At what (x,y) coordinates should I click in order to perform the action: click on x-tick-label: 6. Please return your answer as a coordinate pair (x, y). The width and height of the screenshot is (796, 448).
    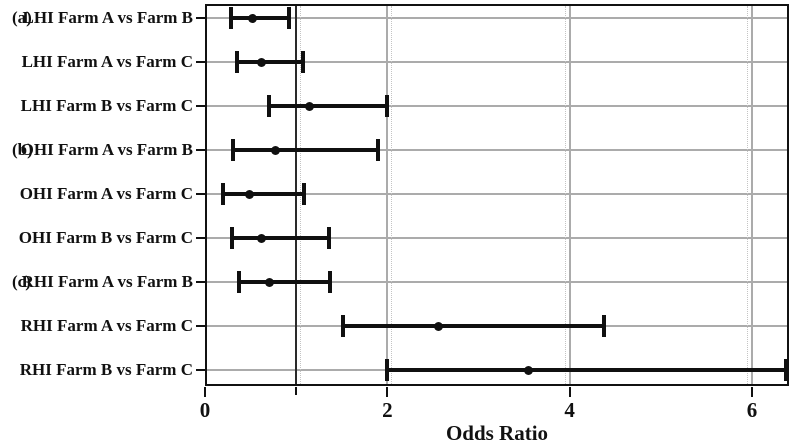
    Looking at the image, I should click on (752, 410).